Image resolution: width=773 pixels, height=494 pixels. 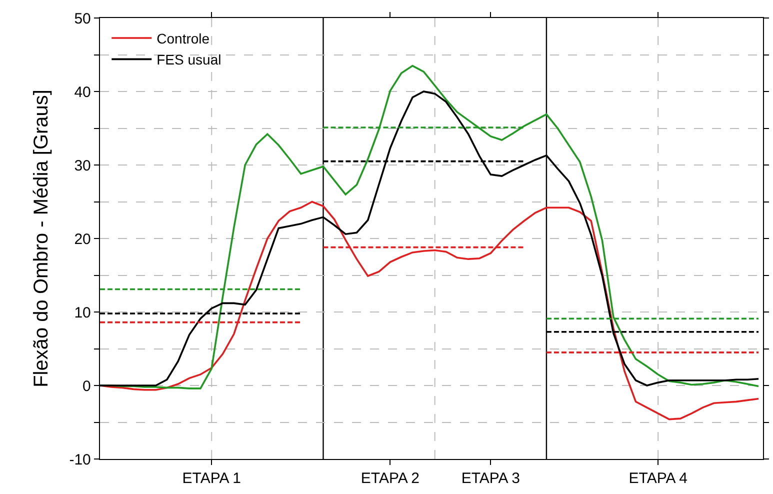 What do you see at coordinates (80, 459) in the screenshot?
I see `y-tick-label: -10` at bounding box center [80, 459].